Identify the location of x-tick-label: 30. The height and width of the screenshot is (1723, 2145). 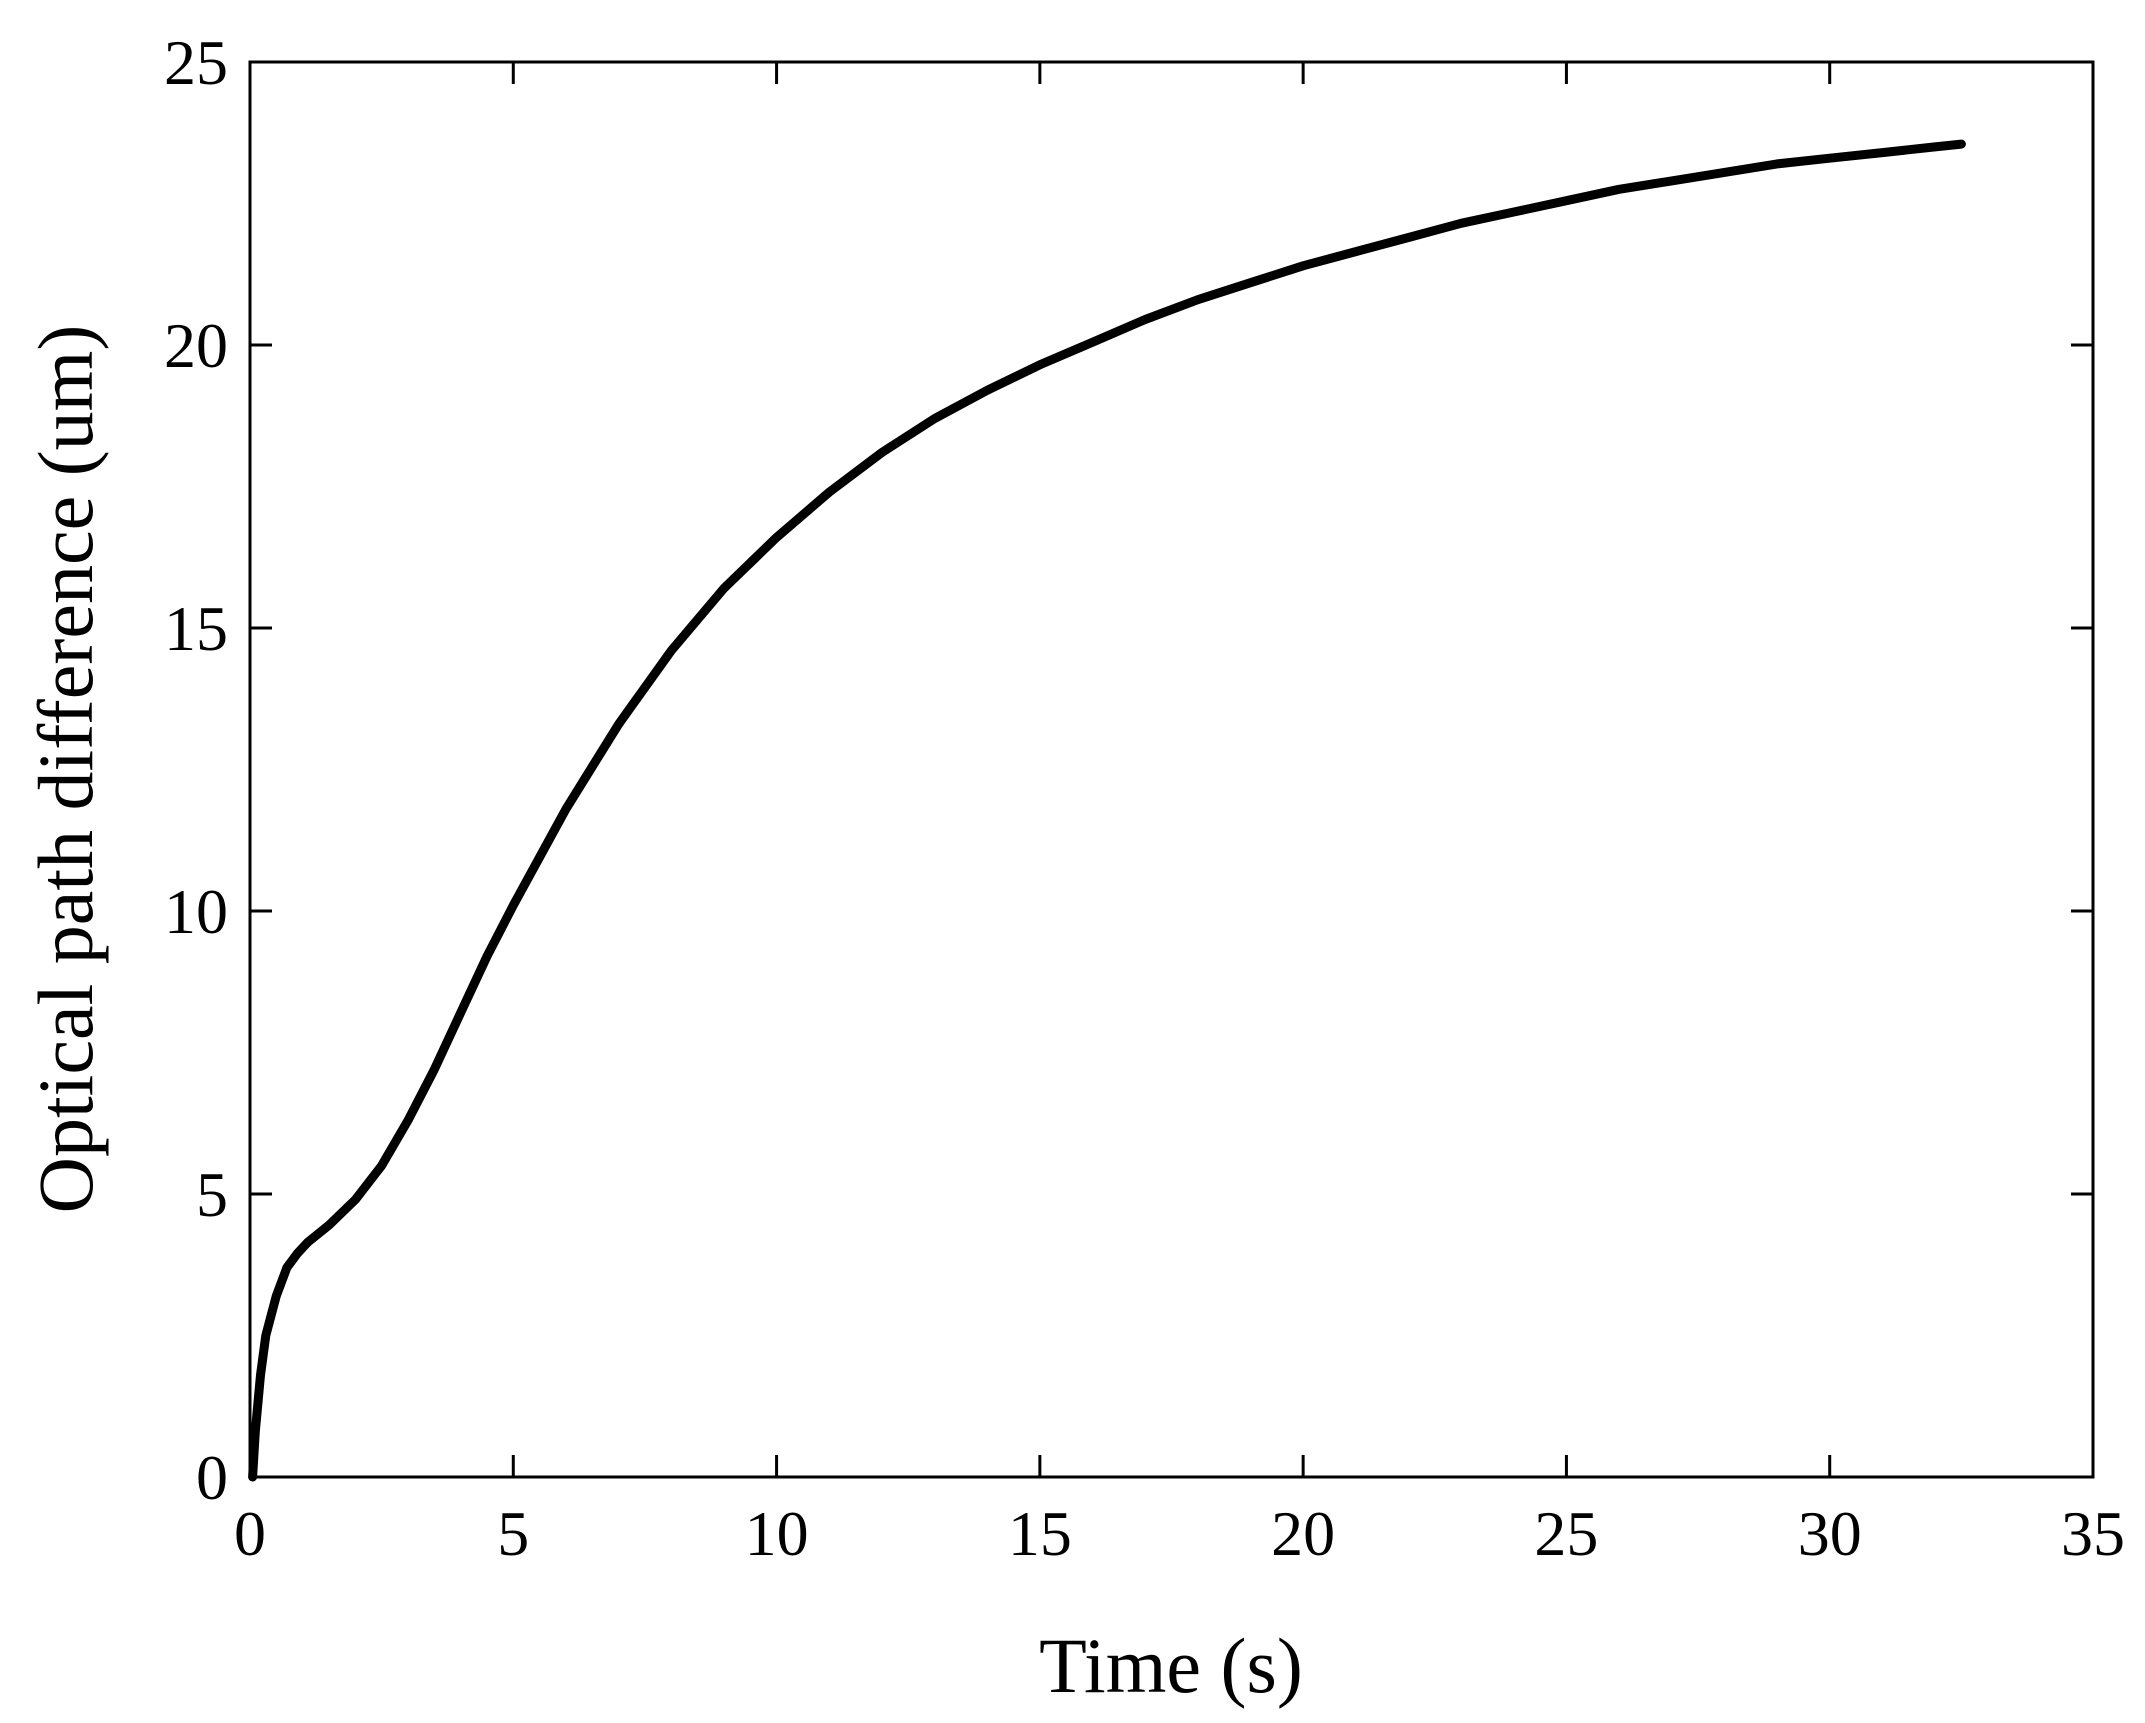
(1830, 1533).